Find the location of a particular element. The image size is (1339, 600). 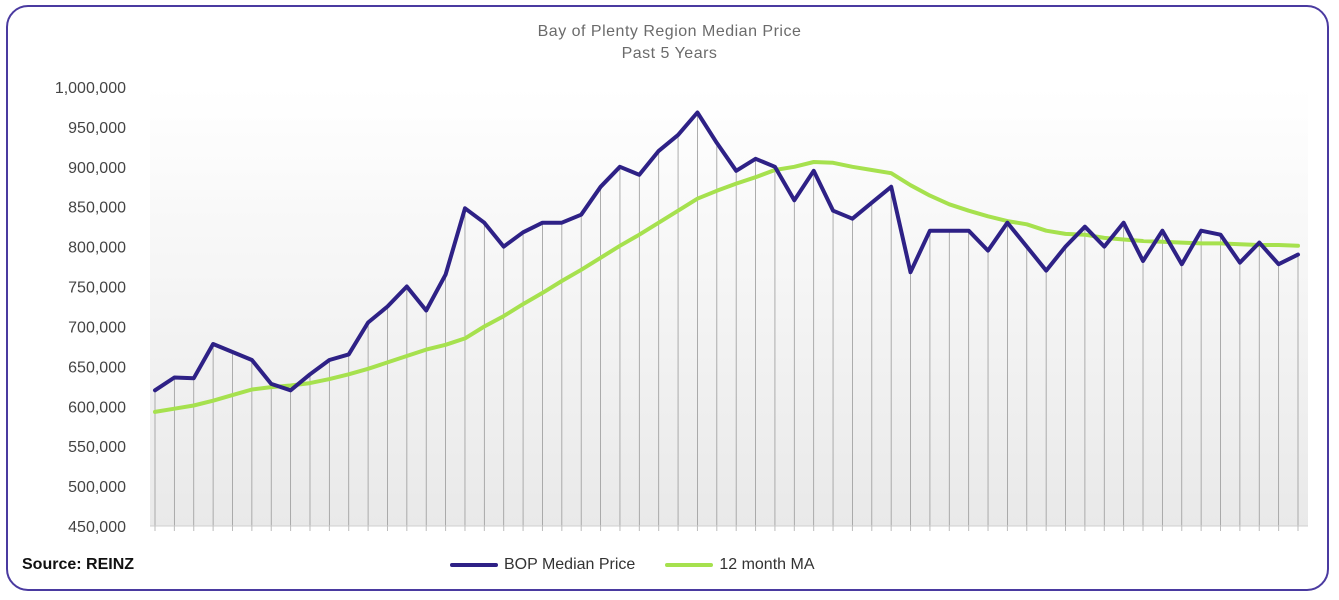

legend-item-median: BOP Median Price is located at coordinates (542, 565).